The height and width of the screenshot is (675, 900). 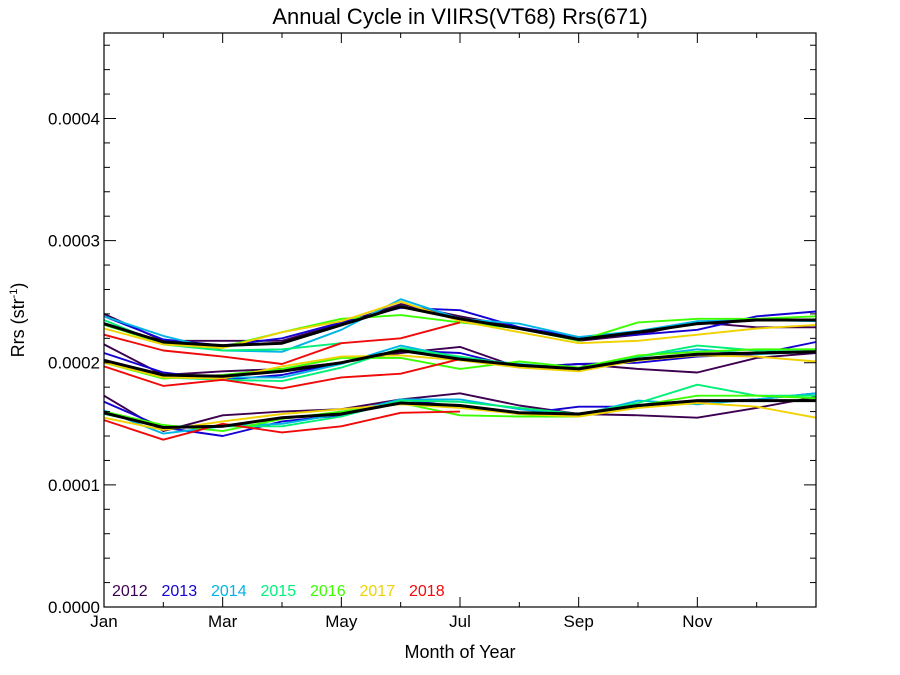 I want to click on x-tick-label: May, so click(x=341, y=621).